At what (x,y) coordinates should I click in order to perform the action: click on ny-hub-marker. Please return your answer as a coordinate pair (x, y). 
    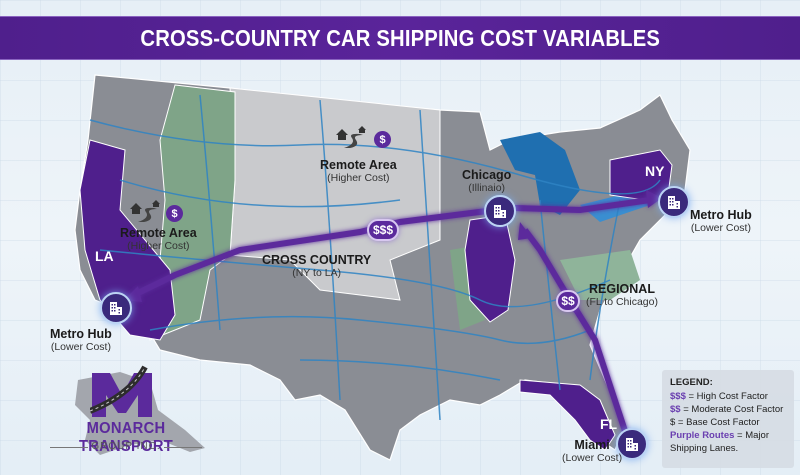
    Looking at the image, I should click on (674, 202).